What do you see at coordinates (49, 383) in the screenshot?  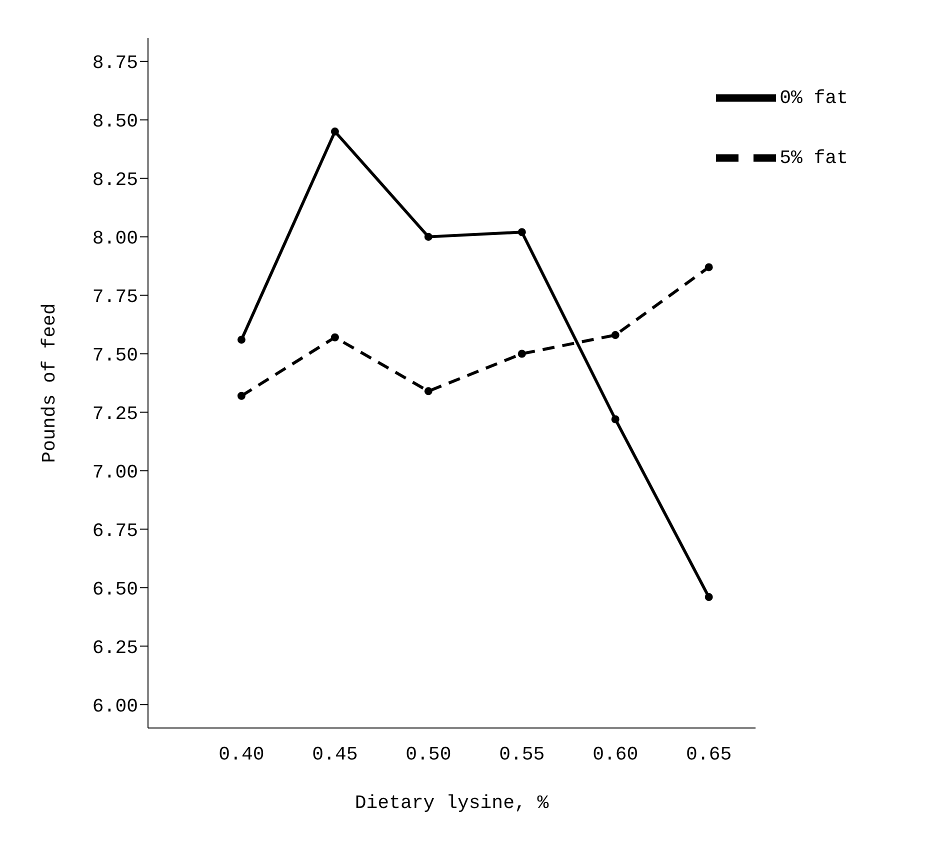 I see `y-axis-title: Pounds of feed` at bounding box center [49, 383].